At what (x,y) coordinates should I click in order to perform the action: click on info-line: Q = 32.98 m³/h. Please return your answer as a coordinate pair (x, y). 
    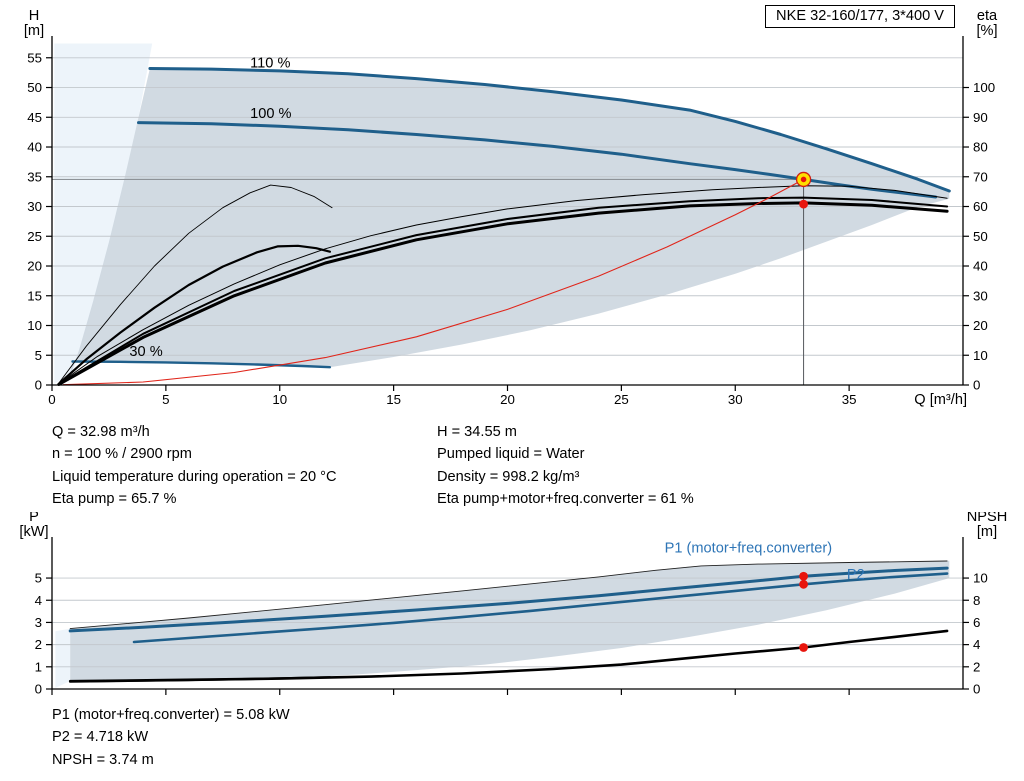
    Looking at the image, I should click on (101, 432).